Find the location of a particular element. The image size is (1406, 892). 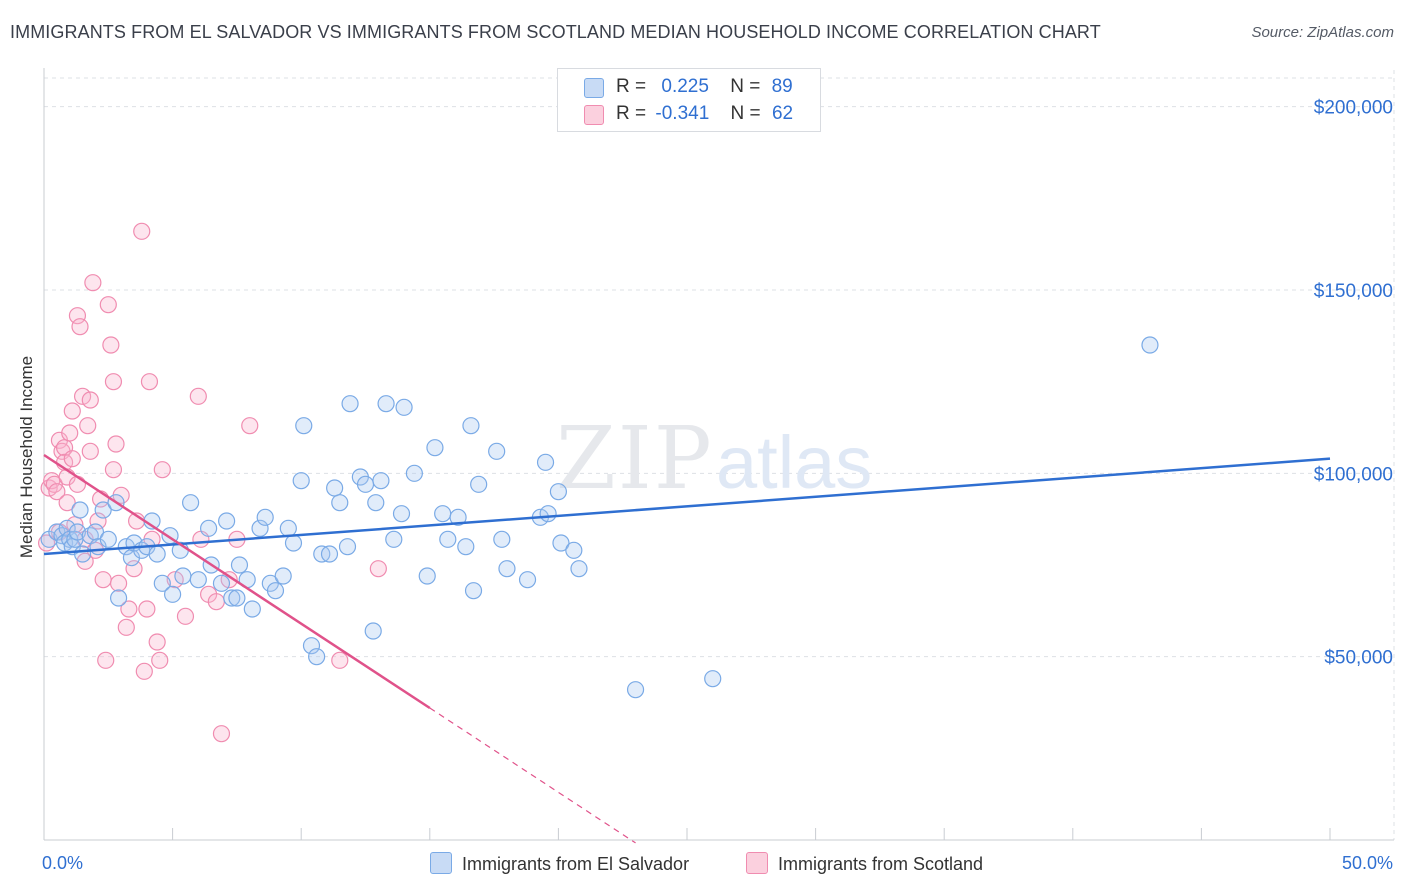

y-tick-label: $50,000 is located at coordinates (1358, 658).